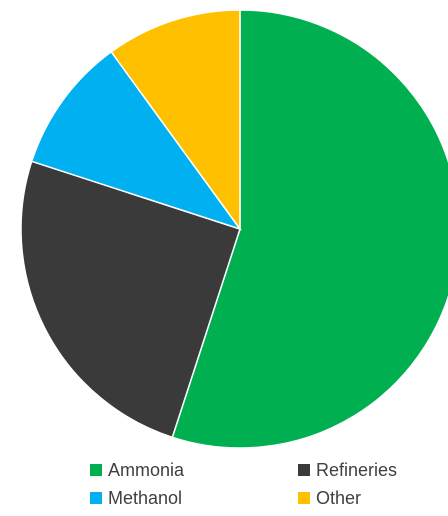 This screenshot has width=448, height=516. I want to click on chart-legend: Ammonia Refineries Methanol Other, so click(224, 485).